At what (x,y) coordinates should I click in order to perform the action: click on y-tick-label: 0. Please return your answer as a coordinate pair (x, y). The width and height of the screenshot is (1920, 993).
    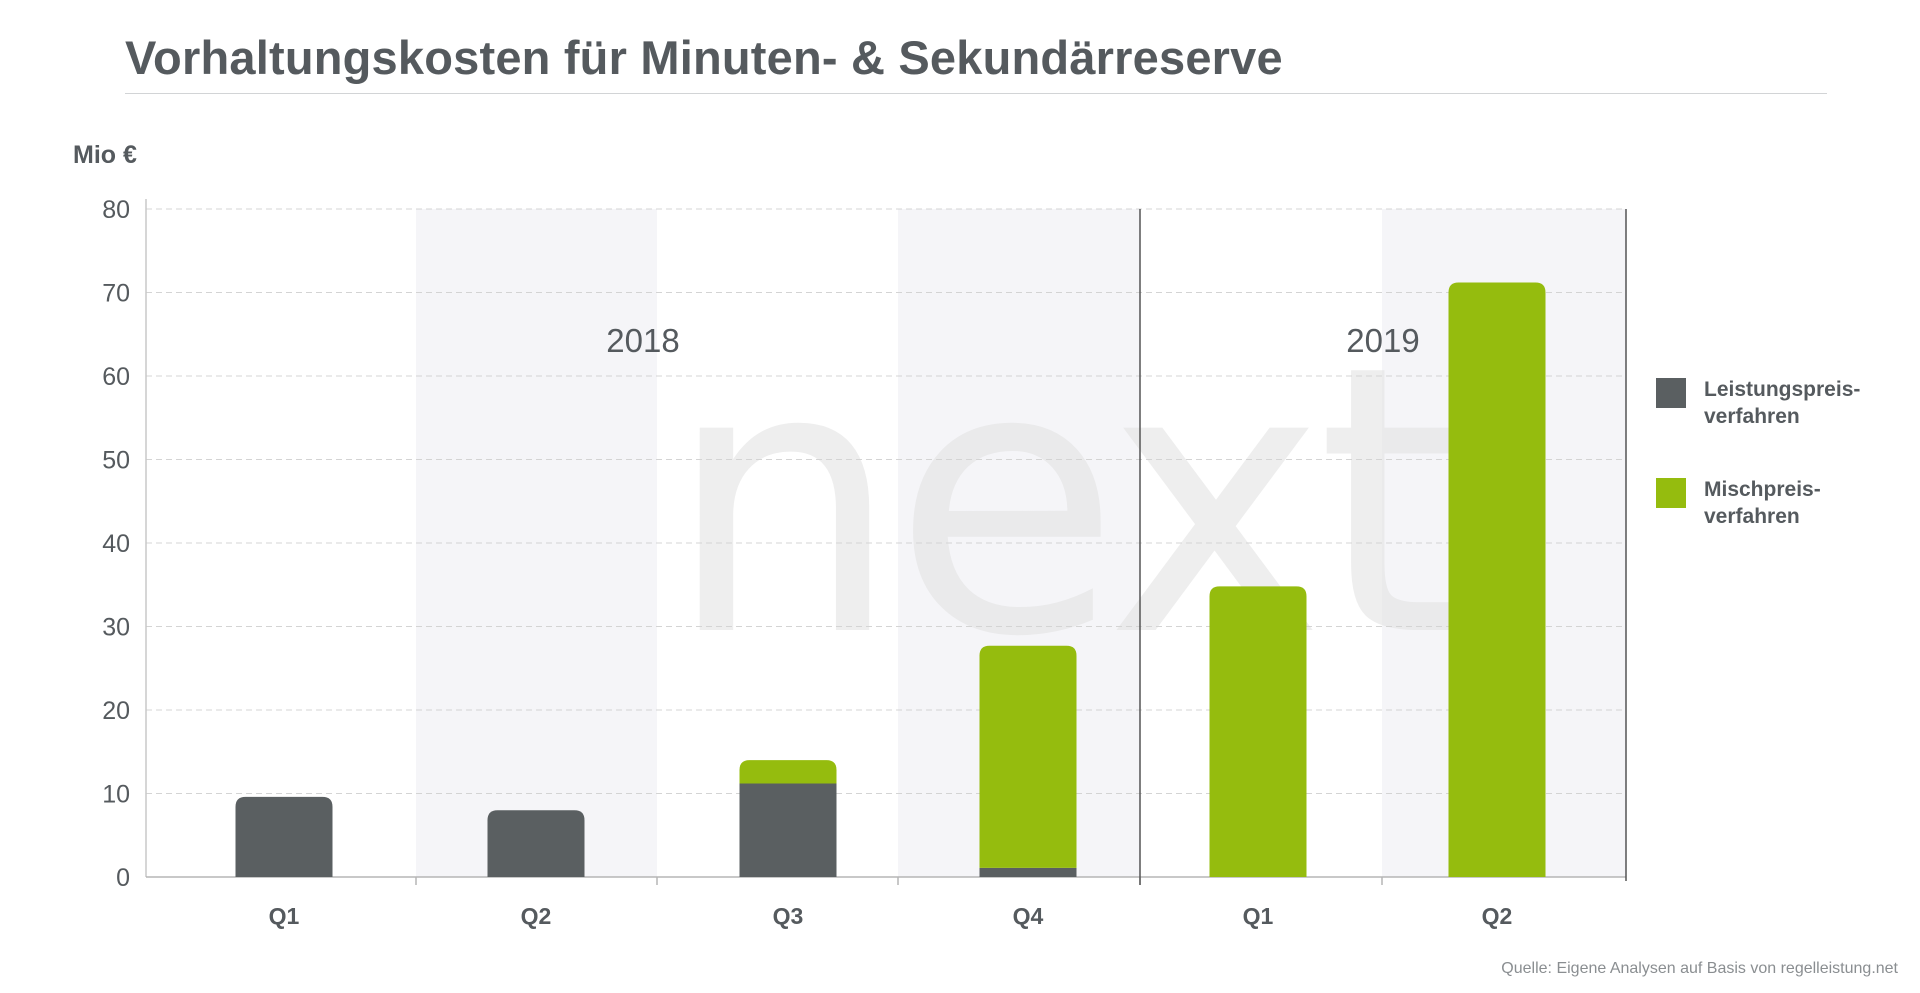
    Looking at the image, I should click on (123, 878).